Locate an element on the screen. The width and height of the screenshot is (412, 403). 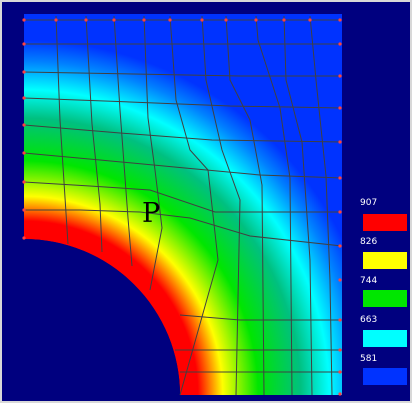
legend-label-744: 744 is located at coordinates (369, 281).